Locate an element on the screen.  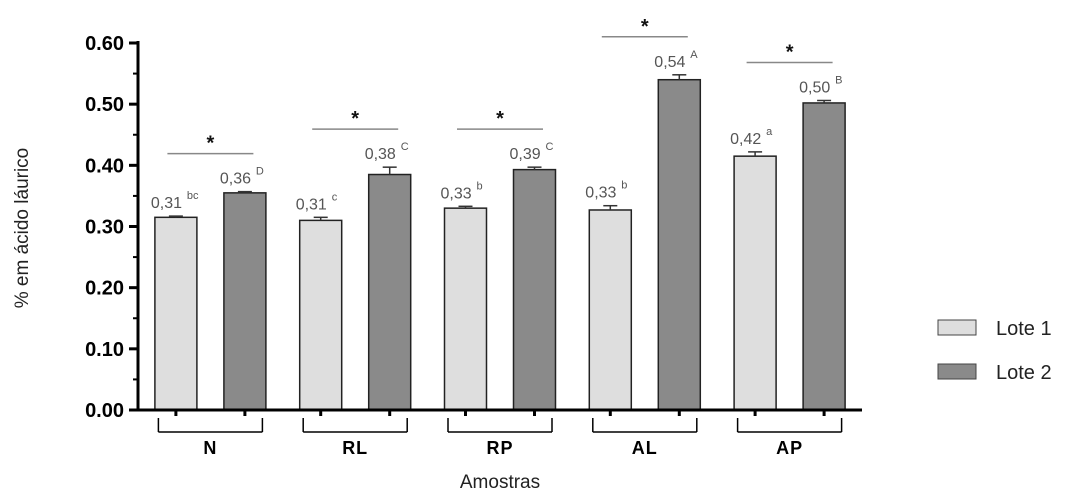
y-tick-label: 0.00 is located at coordinates (104, 411).